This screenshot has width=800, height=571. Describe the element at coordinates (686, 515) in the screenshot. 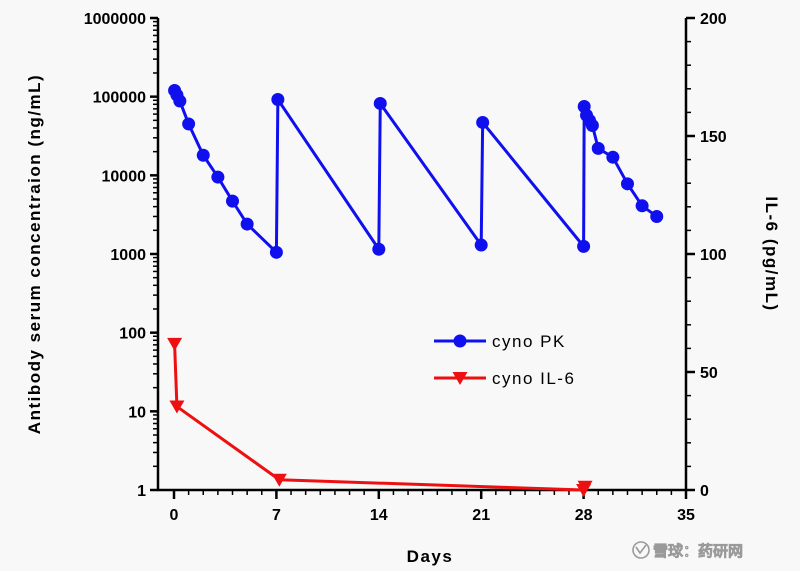

I see `x-tick-label: 35` at that location.